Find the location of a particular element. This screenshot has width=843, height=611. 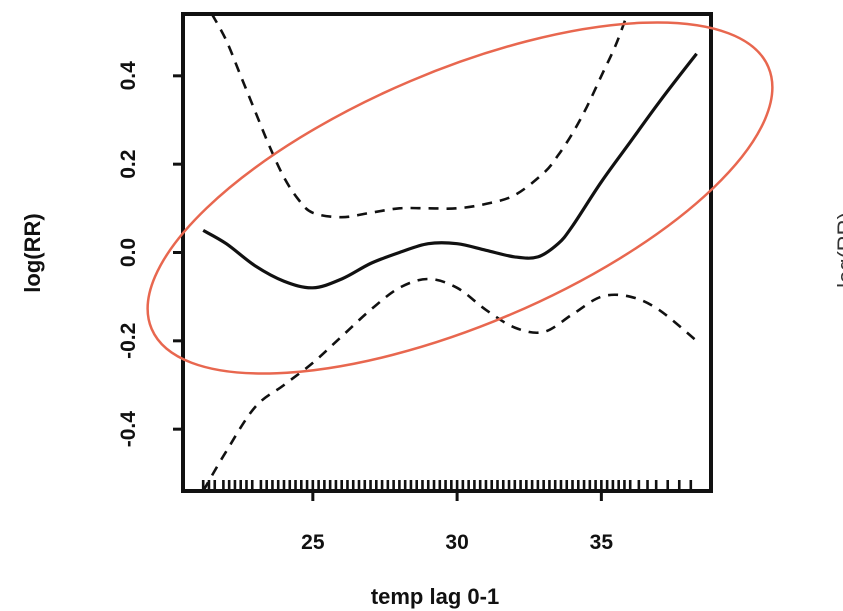

x-tick-label: 35 is located at coordinates (602, 542).